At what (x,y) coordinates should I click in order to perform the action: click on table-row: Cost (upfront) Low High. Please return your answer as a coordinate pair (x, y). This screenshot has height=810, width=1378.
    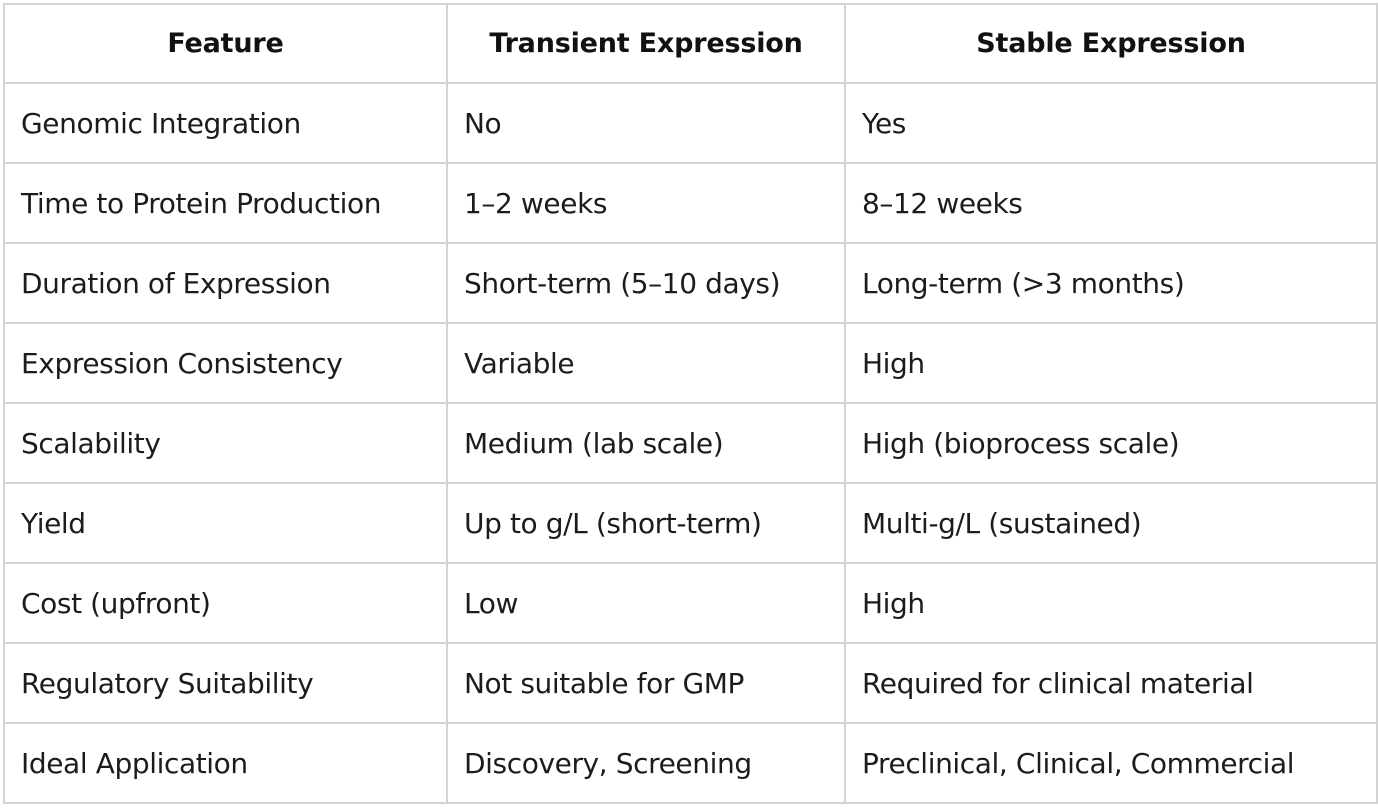
    Looking at the image, I should click on (690, 603).